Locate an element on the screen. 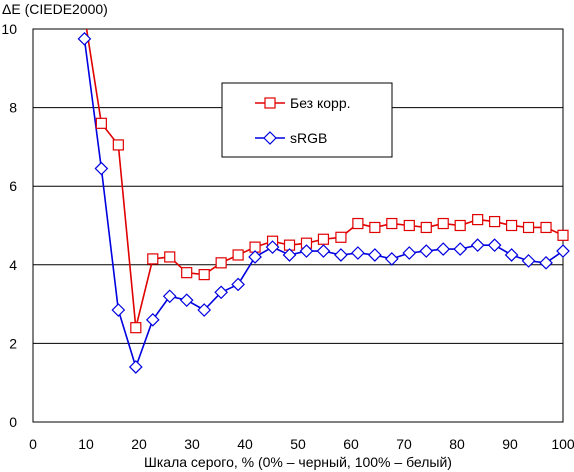  legend: Без корр. sRGB is located at coordinates (307, 120).